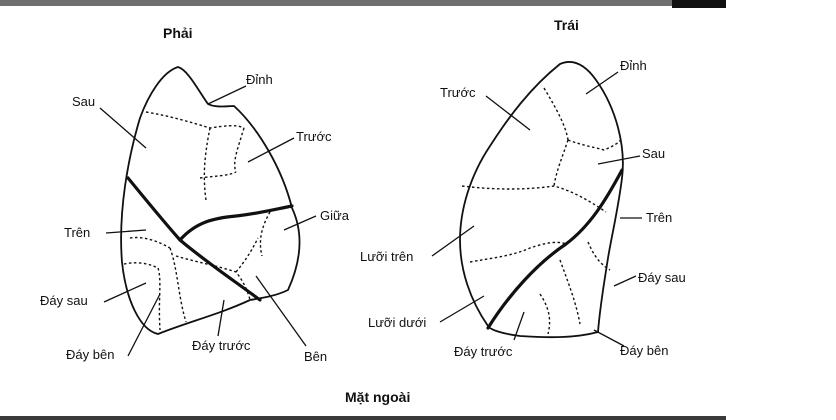 This screenshot has width=836, height=420. What do you see at coordinates (178, 33) in the screenshot?
I see `right-lung-title: Phải` at bounding box center [178, 33].